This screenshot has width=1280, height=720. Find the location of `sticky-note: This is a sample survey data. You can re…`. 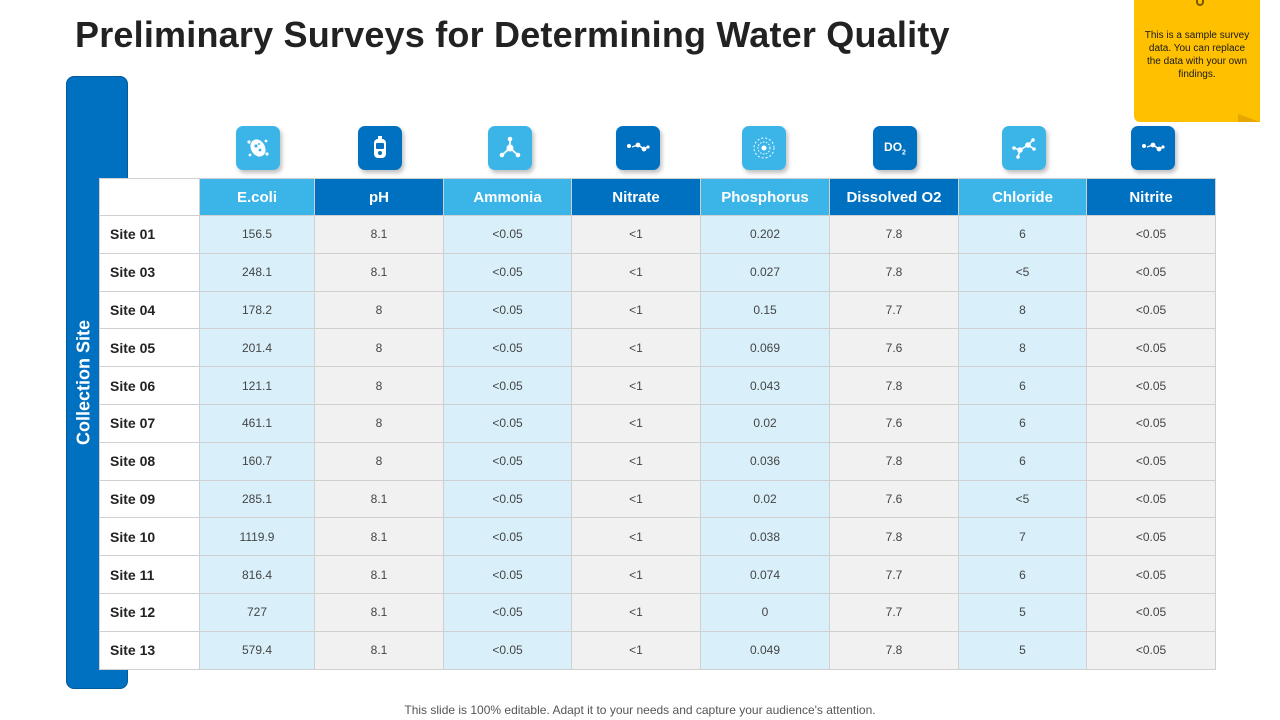

sticky-note: This is a sample survey data. You can re… is located at coordinates (1197, 61).